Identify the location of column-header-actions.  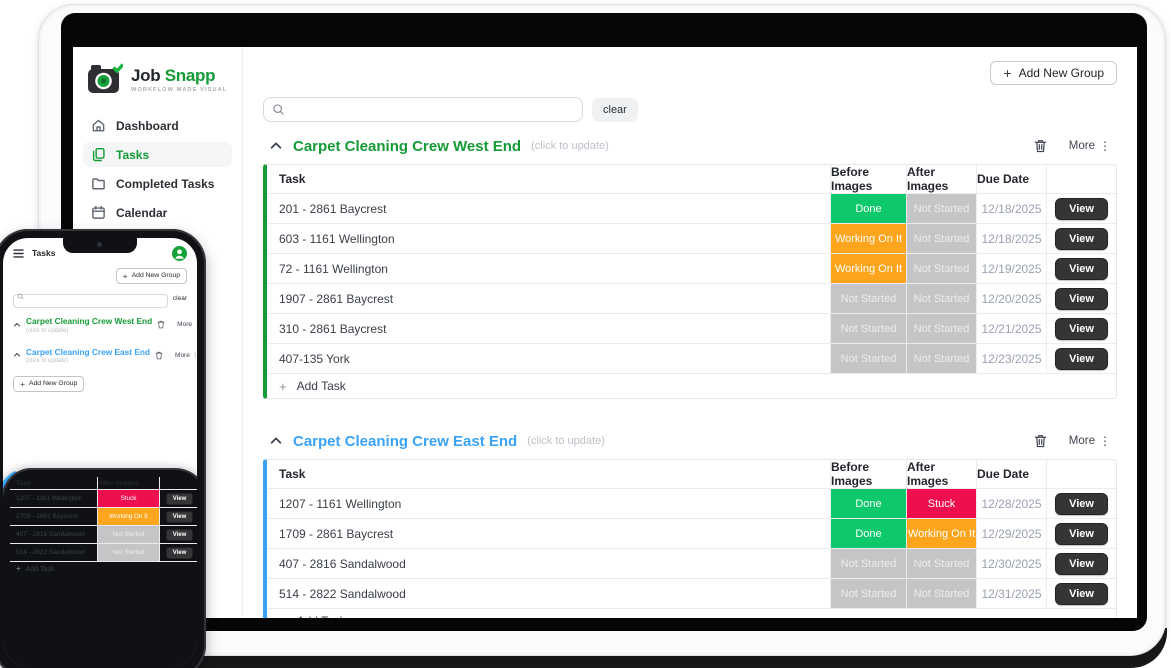
(1081, 179).